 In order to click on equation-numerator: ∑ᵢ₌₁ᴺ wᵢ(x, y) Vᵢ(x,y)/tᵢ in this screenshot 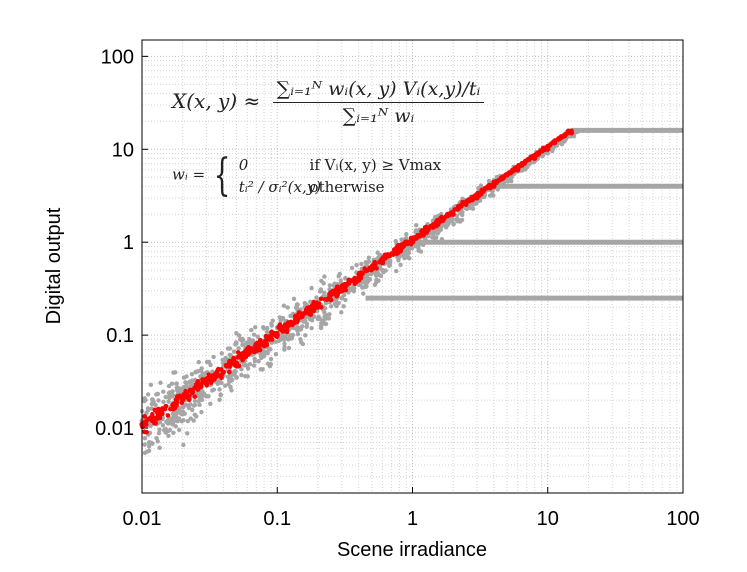, I will do `click(378, 90)`.